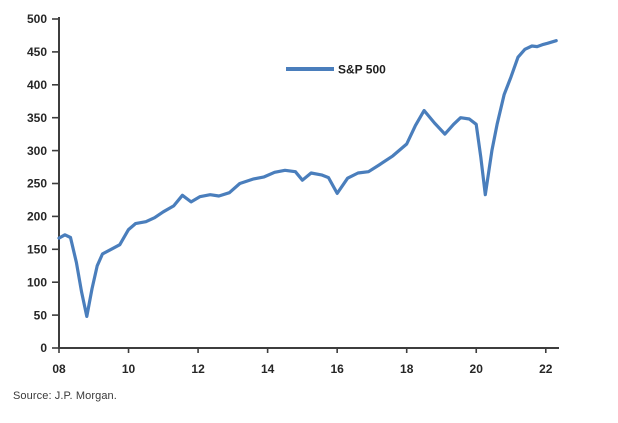 Image resolution: width=618 pixels, height=423 pixels. What do you see at coordinates (41, 315) in the screenshot?
I see `y-axis-tick-label: 50` at bounding box center [41, 315].